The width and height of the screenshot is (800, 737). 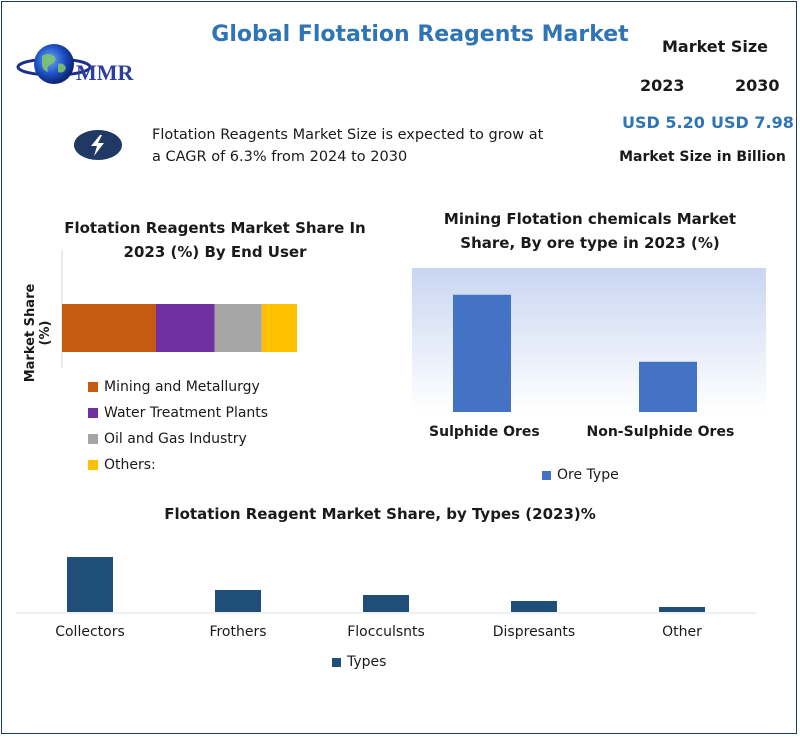 I want to click on value-2030: USD 7.98, so click(x=752, y=122).